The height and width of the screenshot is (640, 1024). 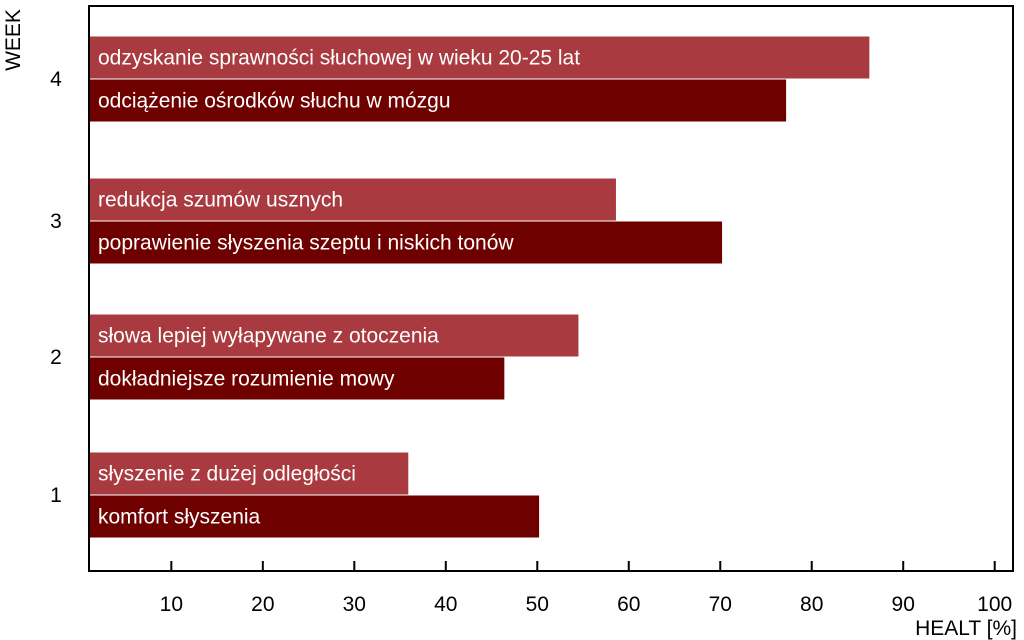 I want to click on x-tick-label: 70, so click(x=720, y=604).